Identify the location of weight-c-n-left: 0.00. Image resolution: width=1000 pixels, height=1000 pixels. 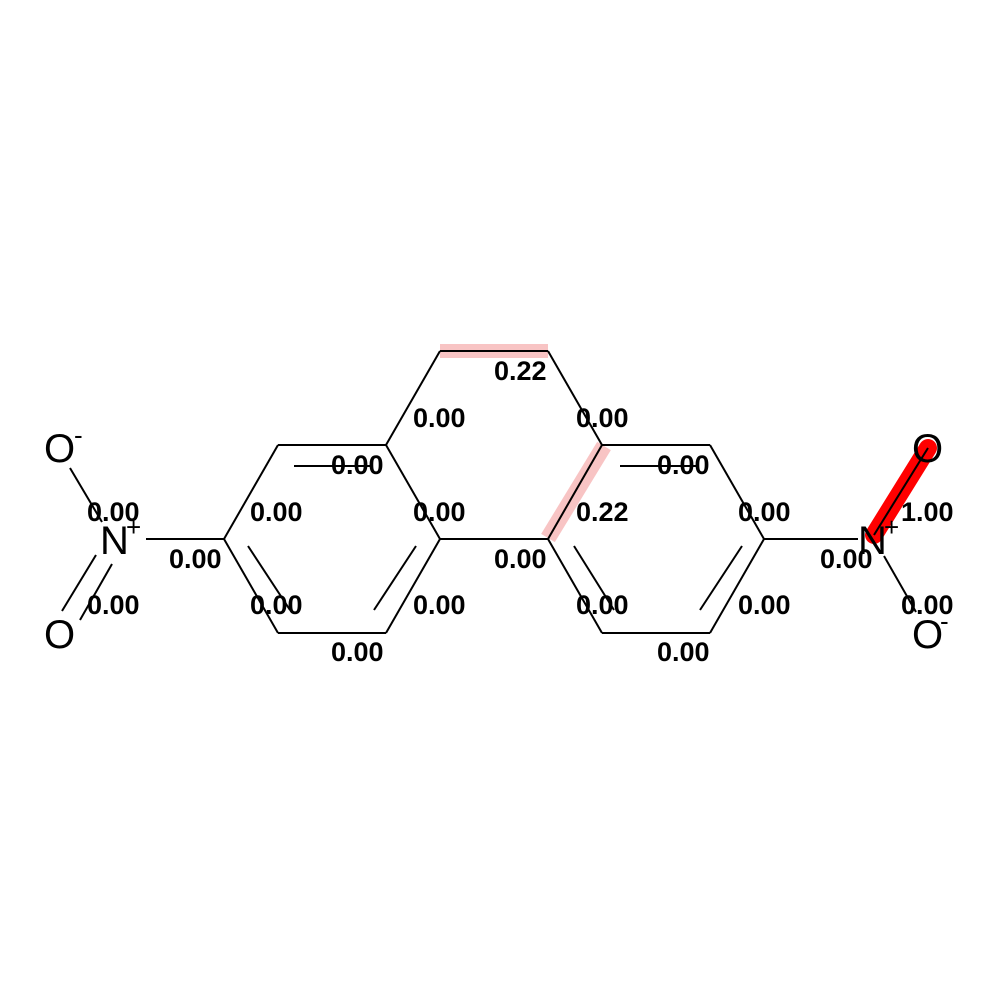
(195, 559).